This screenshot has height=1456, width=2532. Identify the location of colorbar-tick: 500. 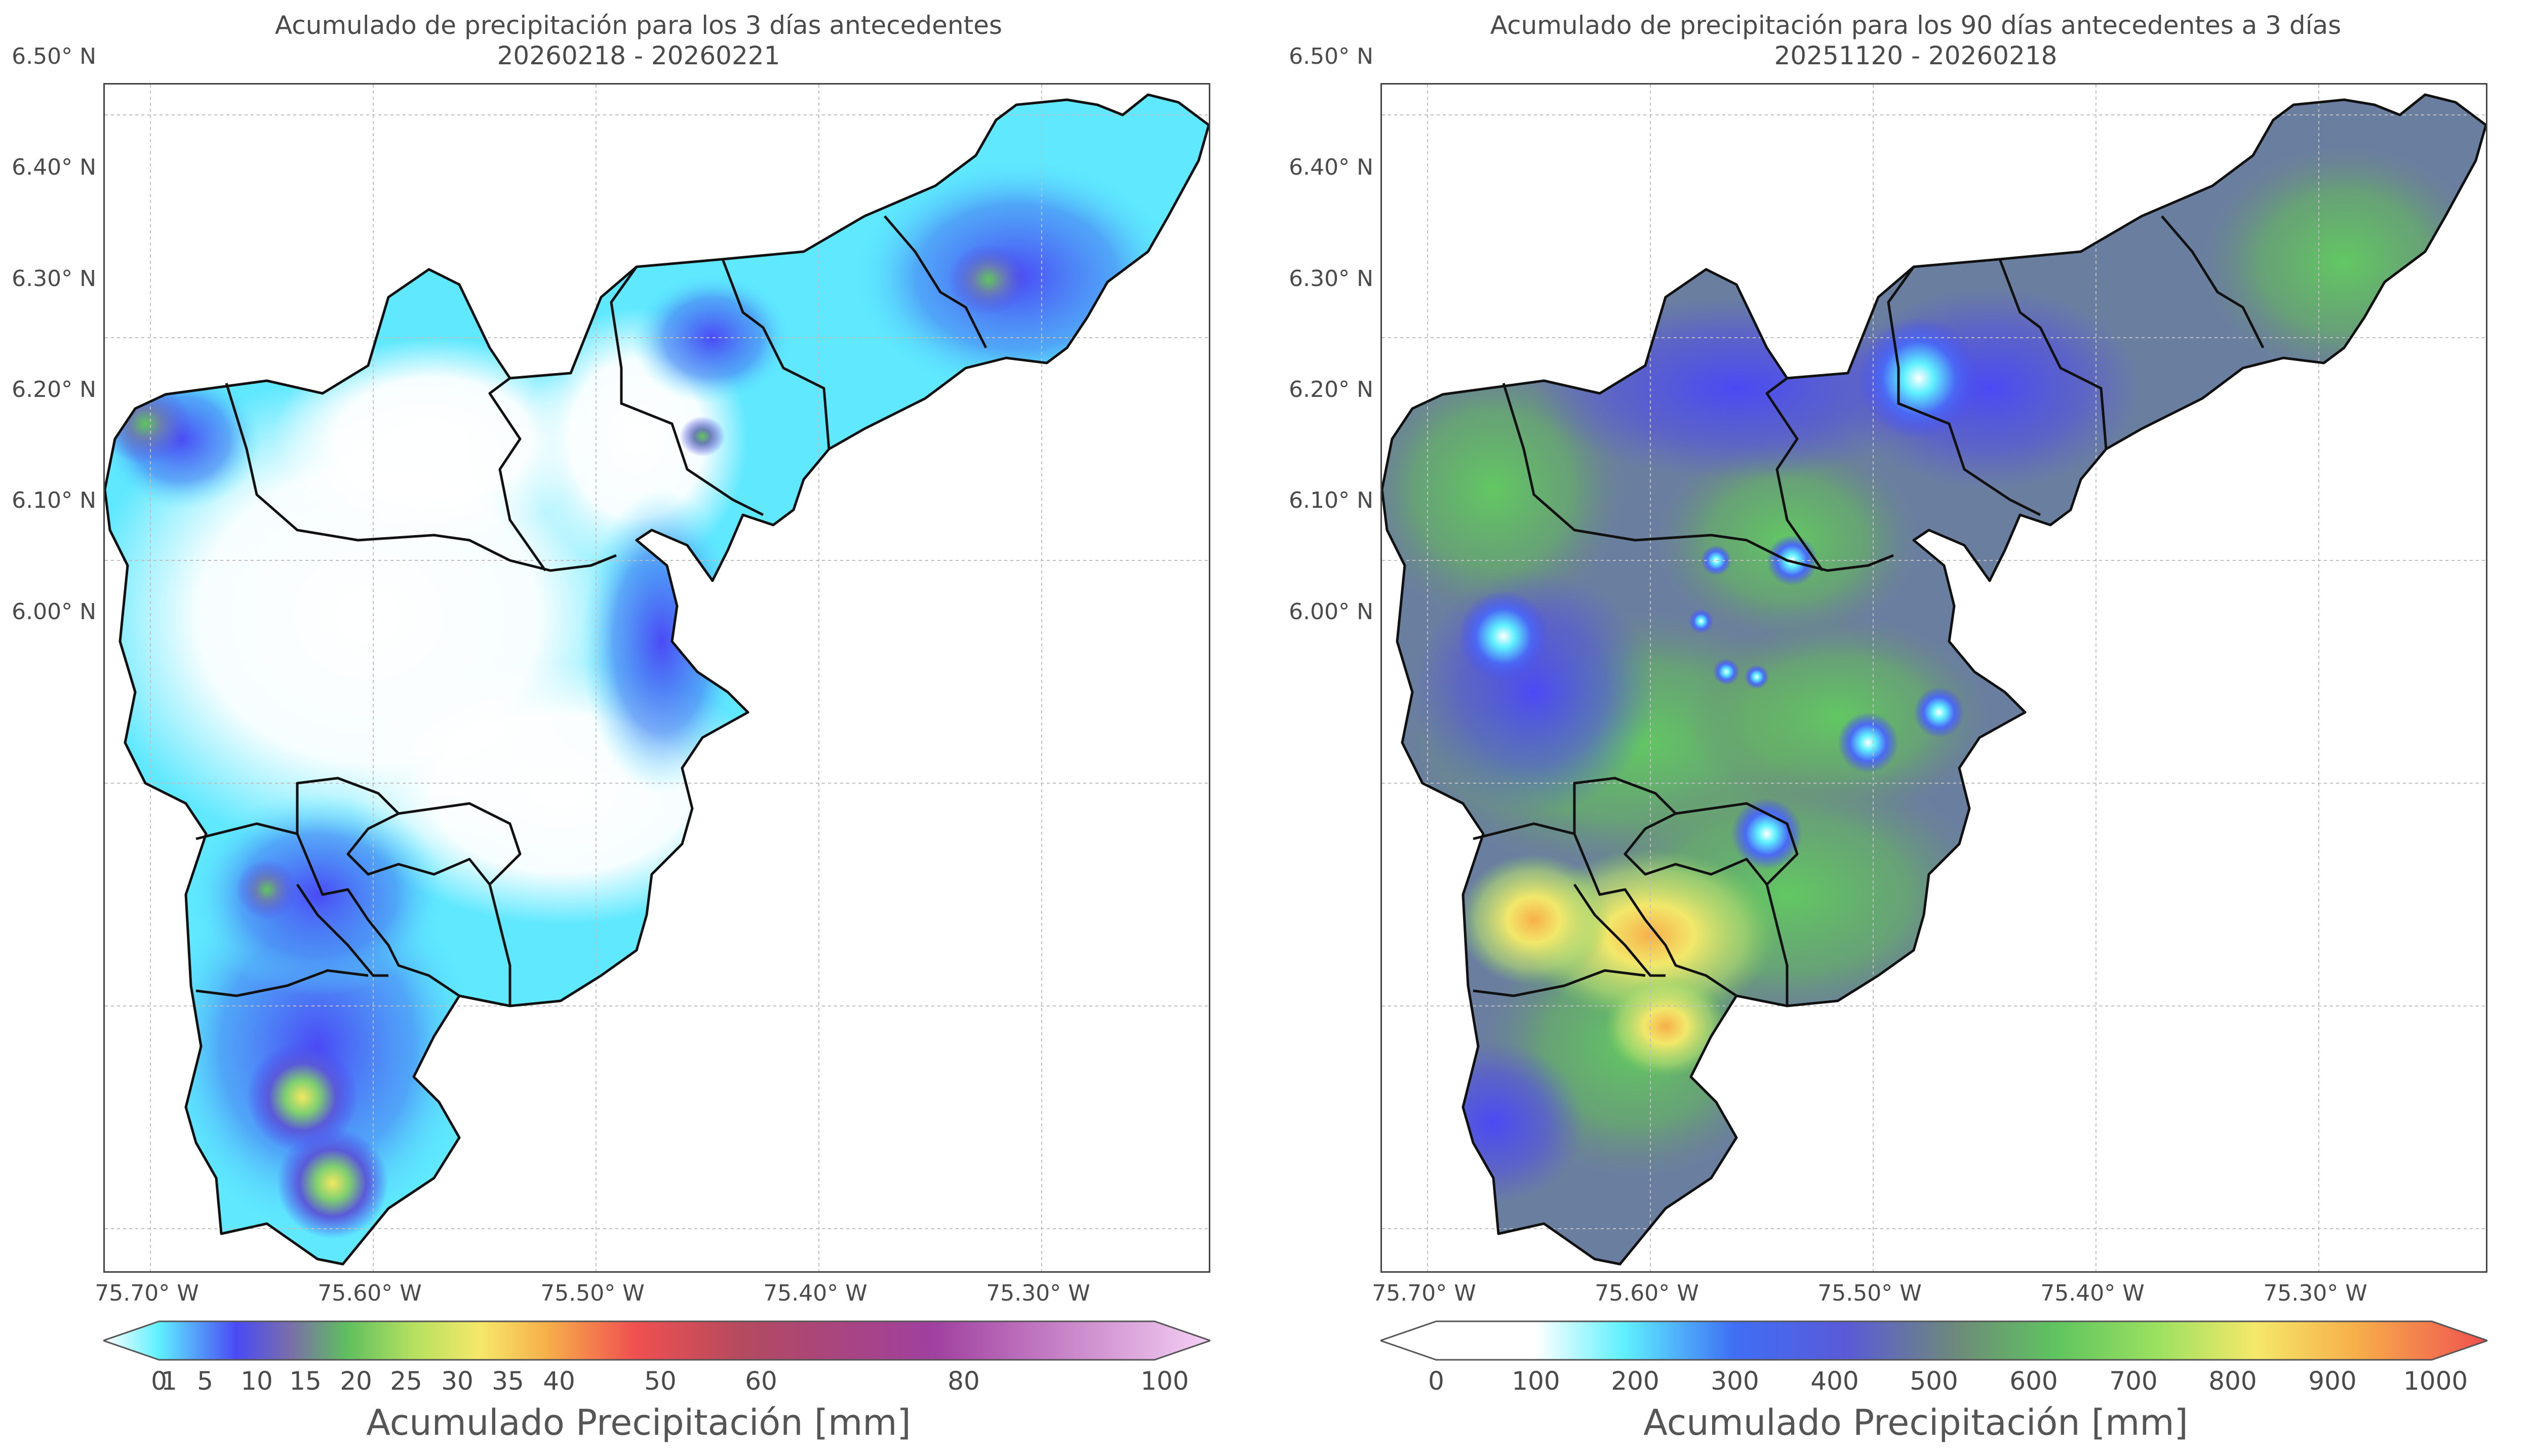
(1934, 1381).